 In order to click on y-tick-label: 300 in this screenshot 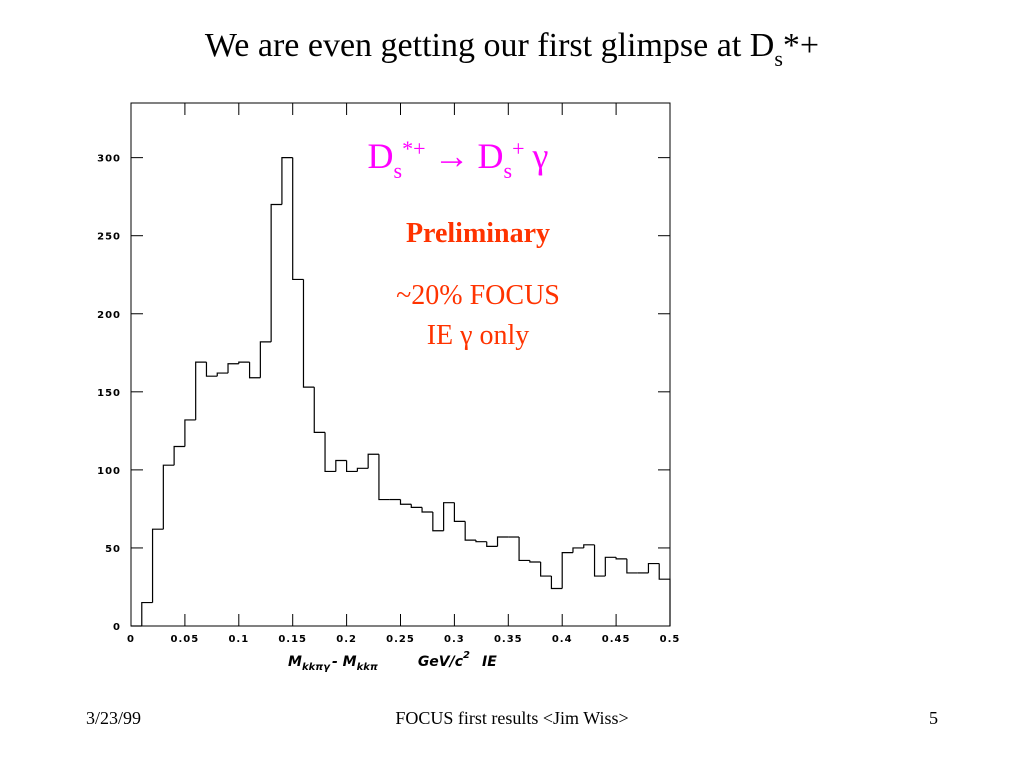, I will do `click(109, 159)`.